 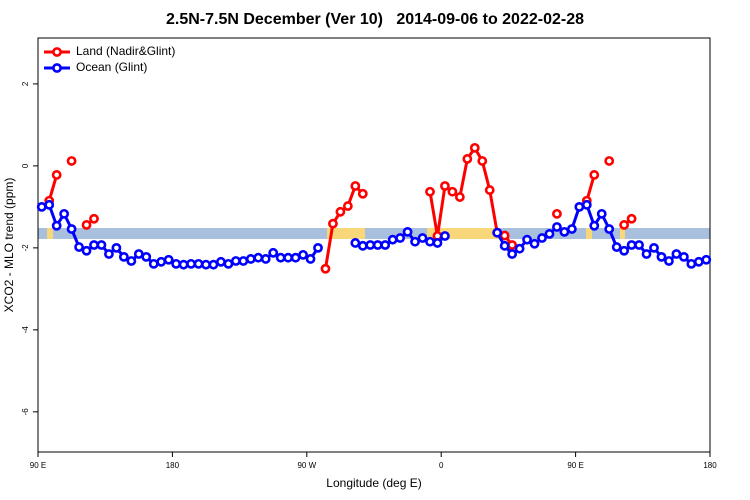 I want to click on legend: Land (Nadir&Glint) Ocean (Glint), so click(x=109, y=59).